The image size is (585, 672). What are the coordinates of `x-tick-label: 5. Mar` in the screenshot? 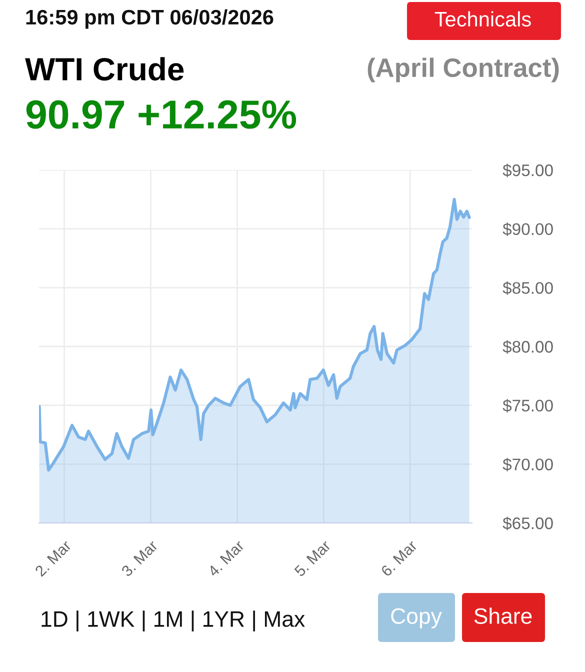 It's located at (313, 559).